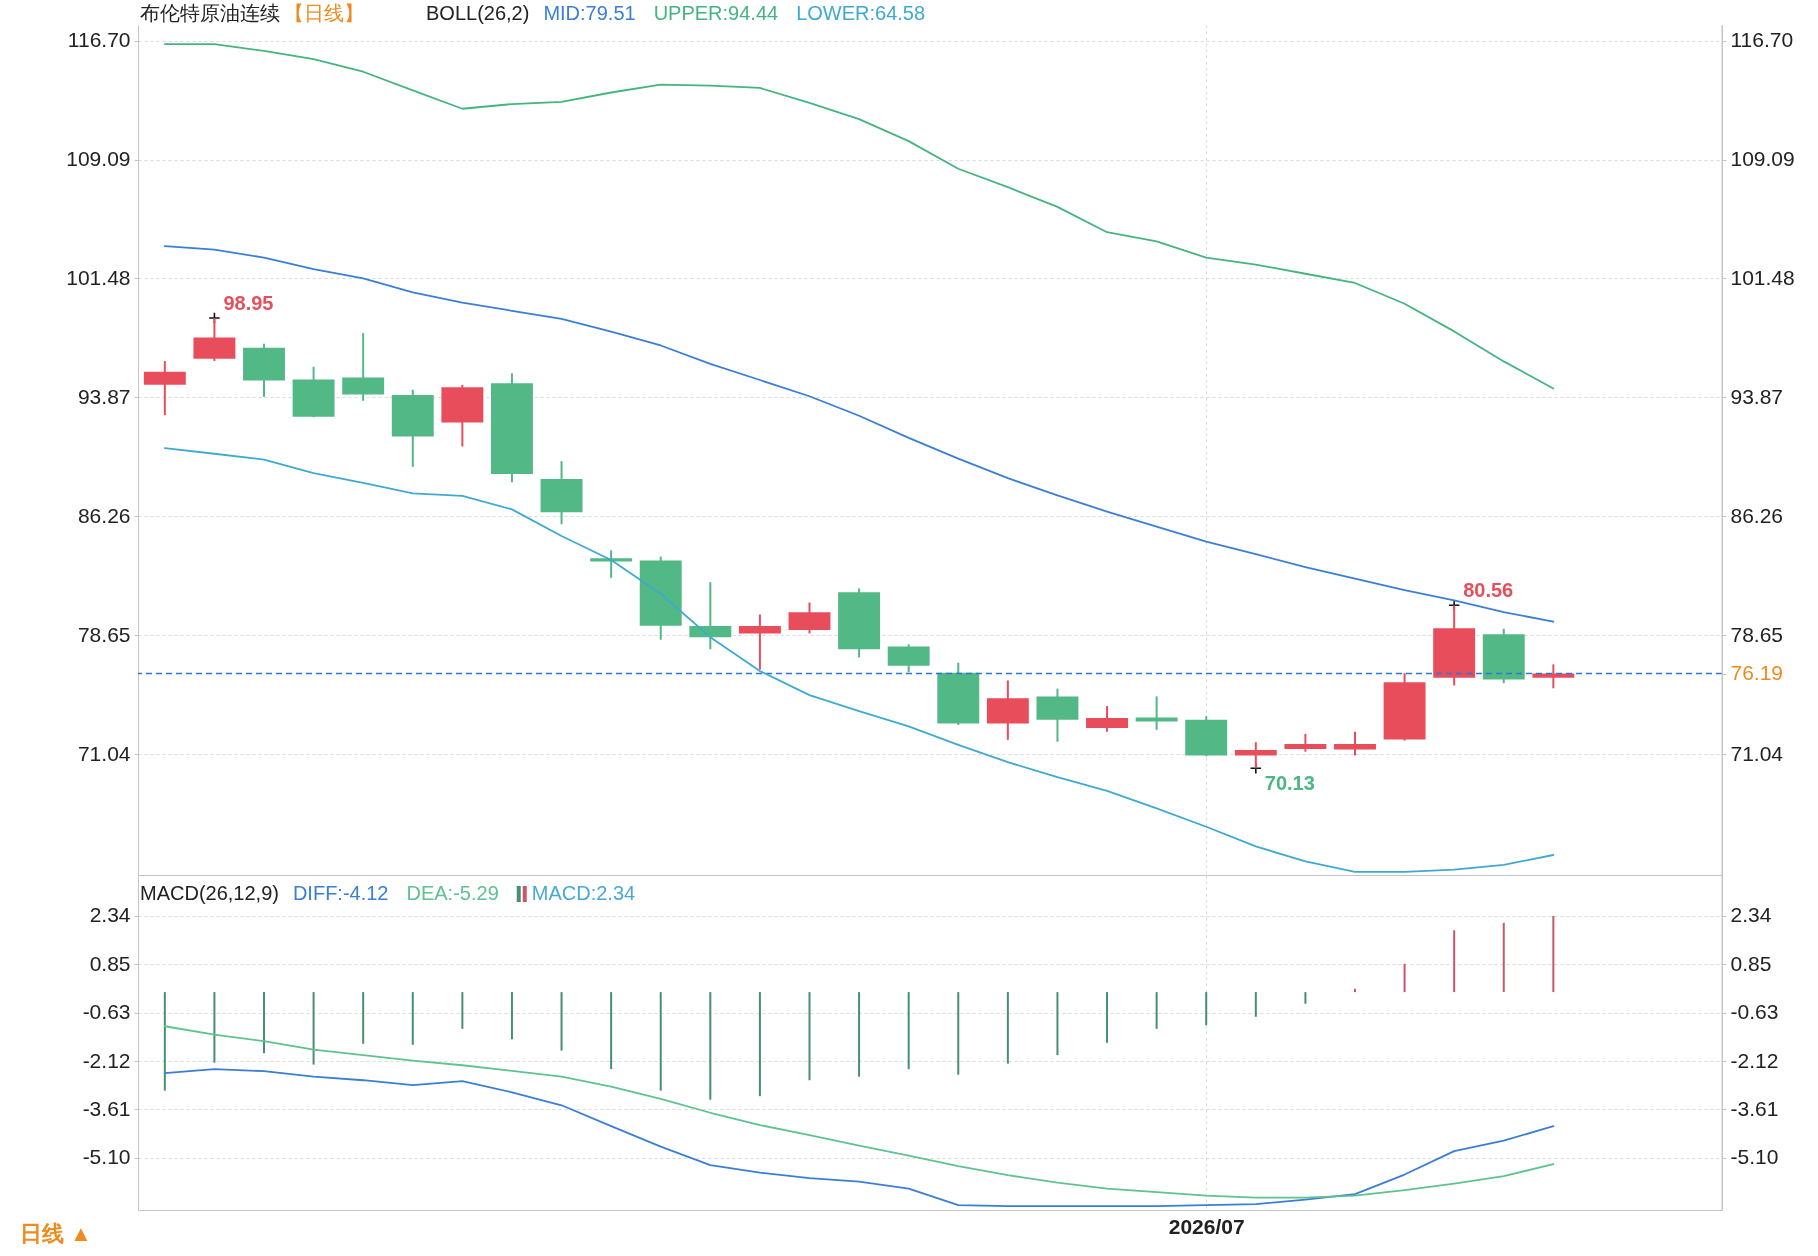  What do you see at coordinates (1762, 40) in the screenshot?
I see `y2-tick-label: 116.70` at bounding box center [1762, 40].